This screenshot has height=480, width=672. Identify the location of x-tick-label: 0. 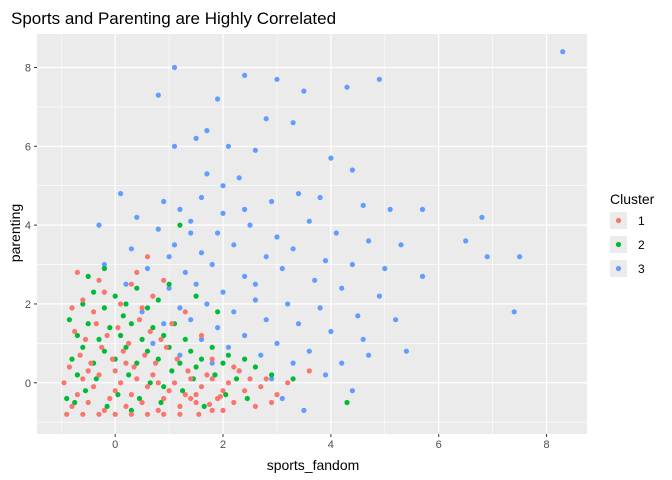
(115, 445).